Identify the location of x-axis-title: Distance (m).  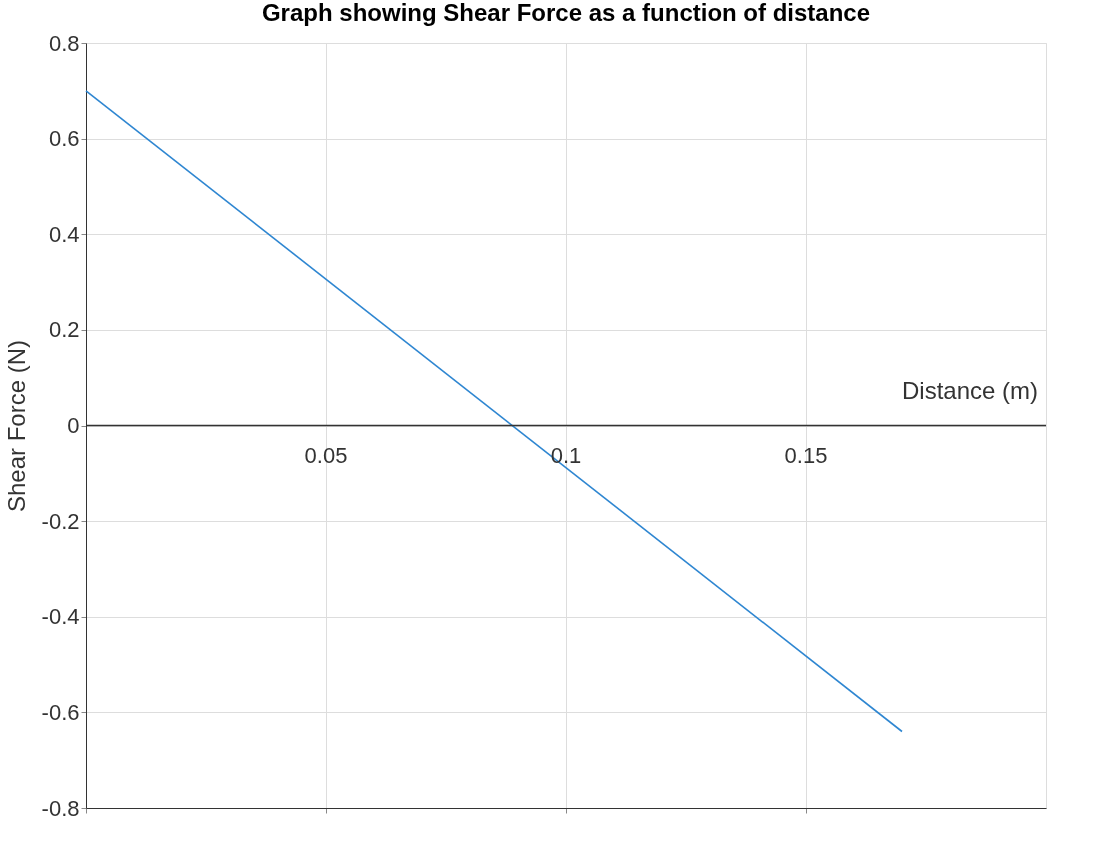
(969, 390).